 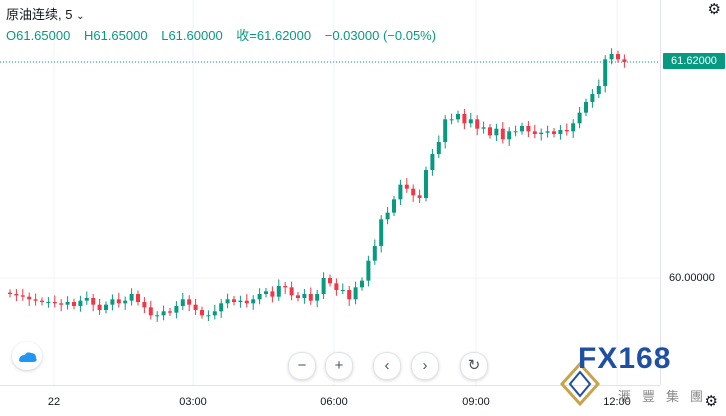 What do you see at coordinates (387, 366) in the screenshot?
I see `scroll-left-button: ‹` at bounding box center [387, 366].